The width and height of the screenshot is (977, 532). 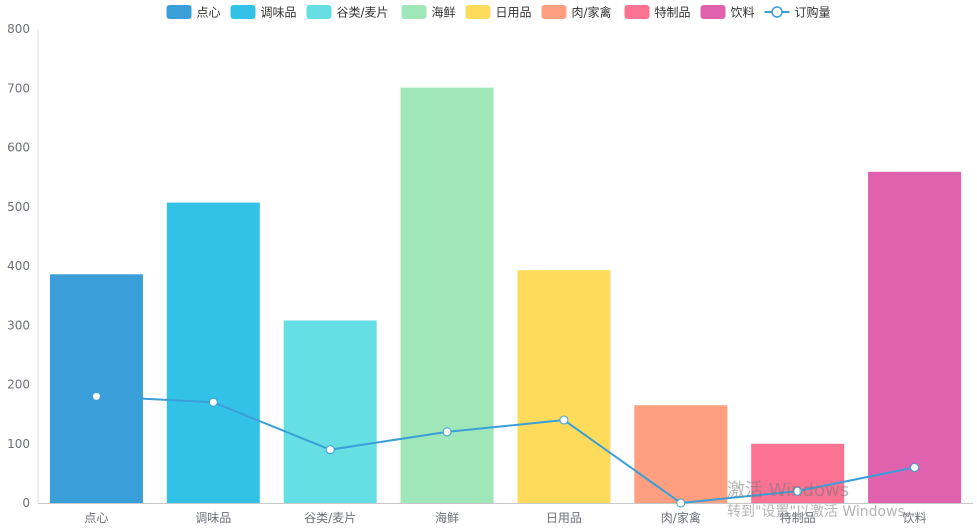 What do you see at coordinates (330, 518) in the screenshot?
I see `x-tick-label: 谷类/麦片` at bounding box center [330, 518].